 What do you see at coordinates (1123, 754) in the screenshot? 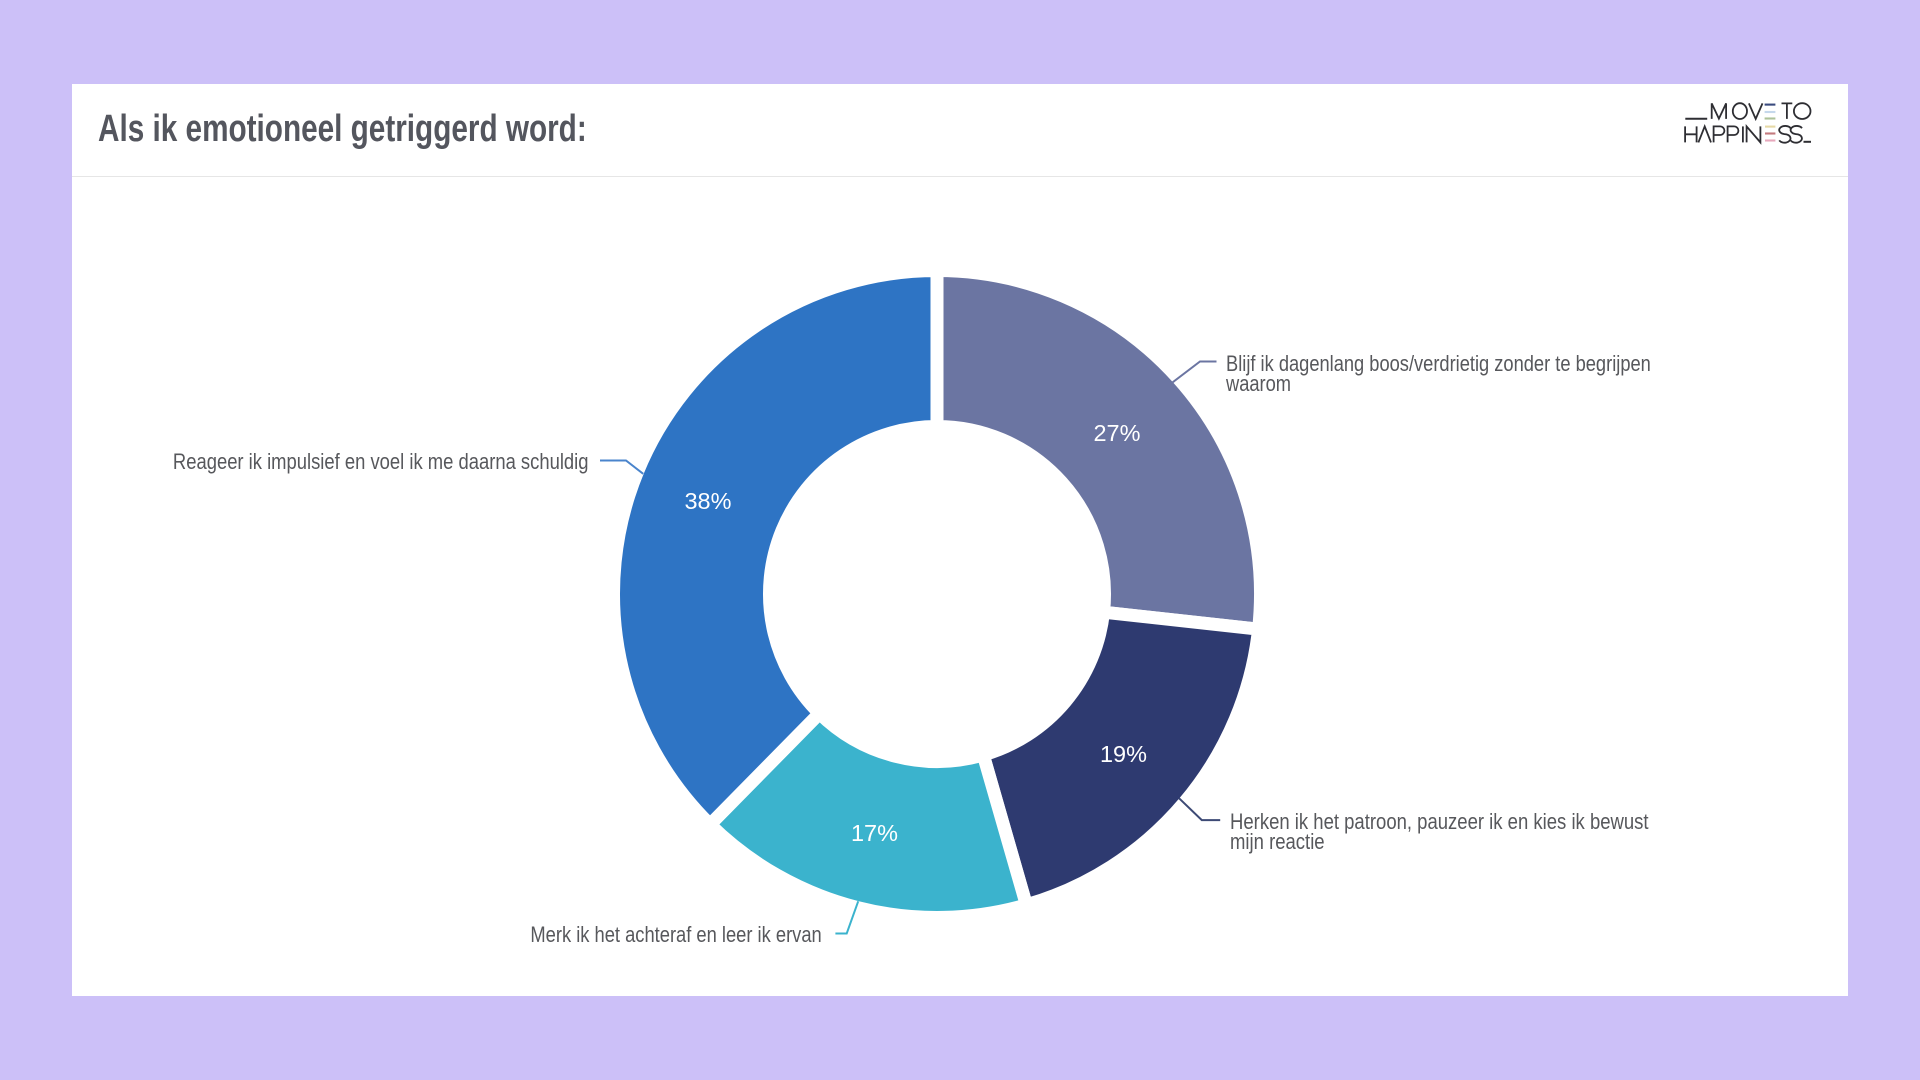
I see `svg-text: 19%` at bounding box center [1123, 754].